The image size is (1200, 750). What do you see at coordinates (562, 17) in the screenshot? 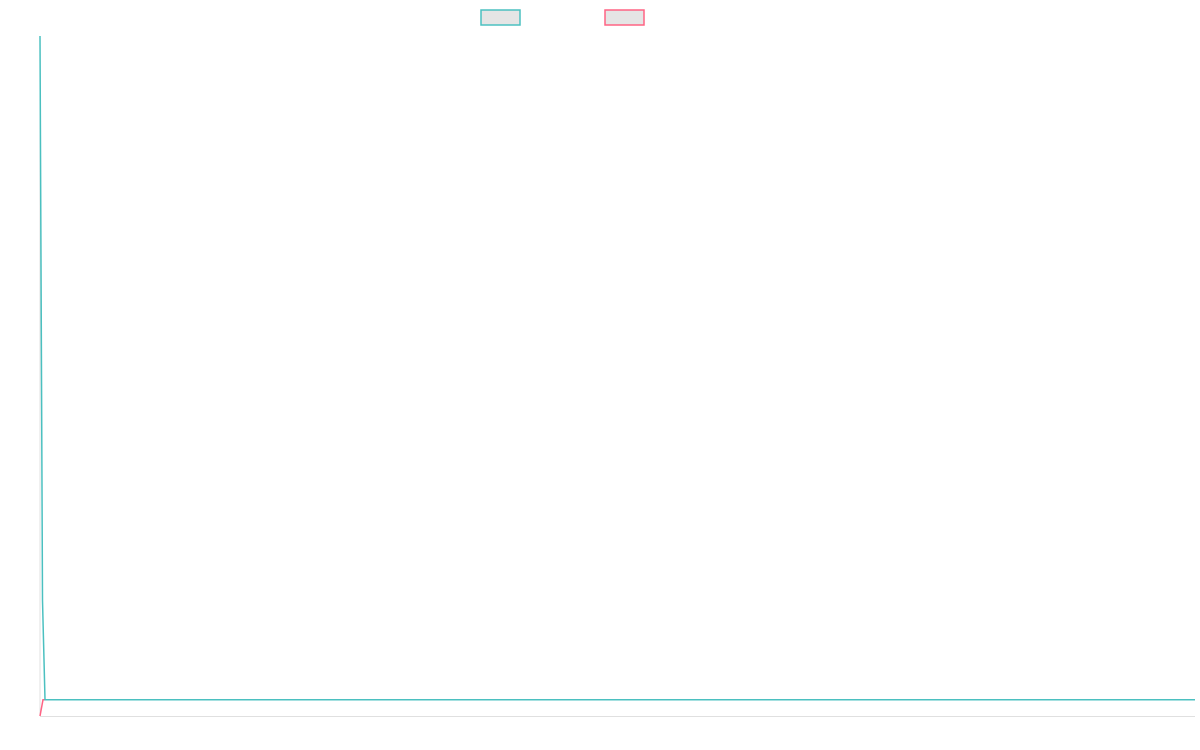
I see `legend` at bounding box center [562, 17].